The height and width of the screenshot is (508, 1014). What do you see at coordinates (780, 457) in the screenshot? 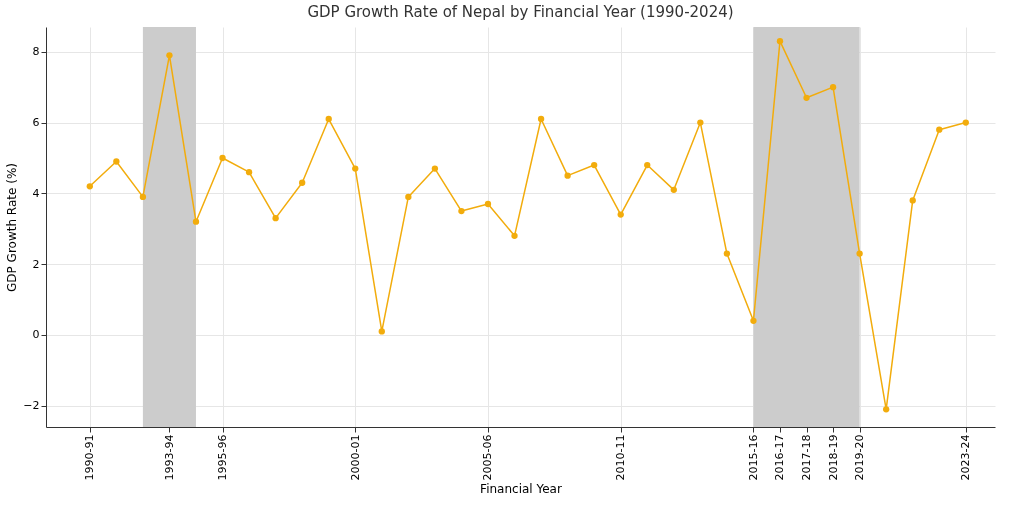
I see `x-tick-label: 2016-17` at bounding box center [780, 457].